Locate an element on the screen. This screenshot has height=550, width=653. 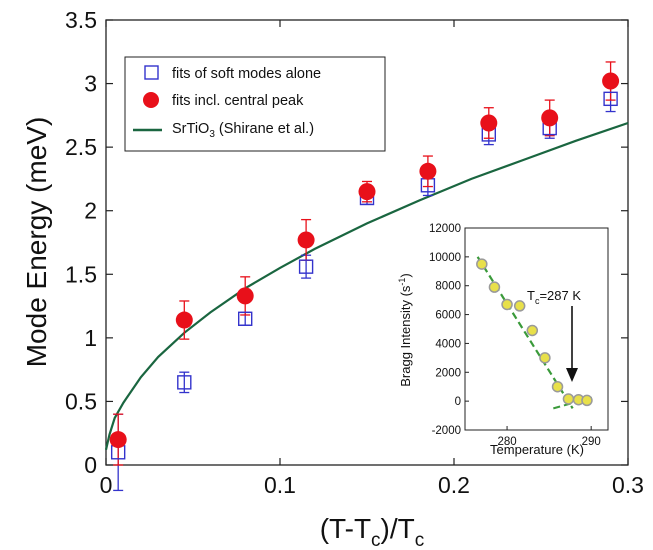
y-tick-label: 3 is located at coordinates (90, 84).